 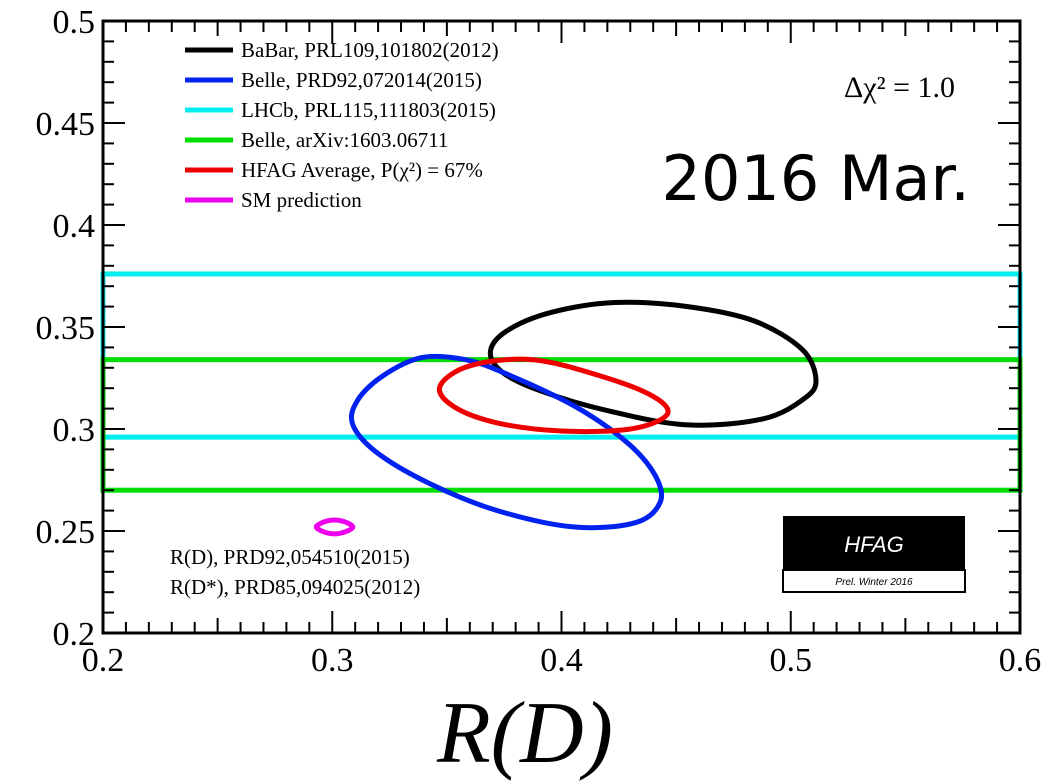 What do you see at coordinates (301, 200) in the screenshot?
I see `legend-label: SM prediction` at bounding box center [301, 200].